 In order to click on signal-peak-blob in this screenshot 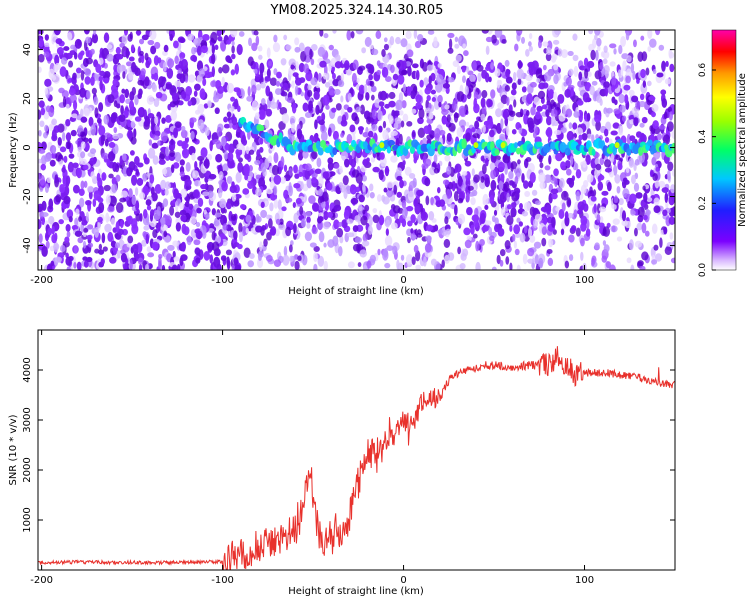, I will do `click(382, 145)`.